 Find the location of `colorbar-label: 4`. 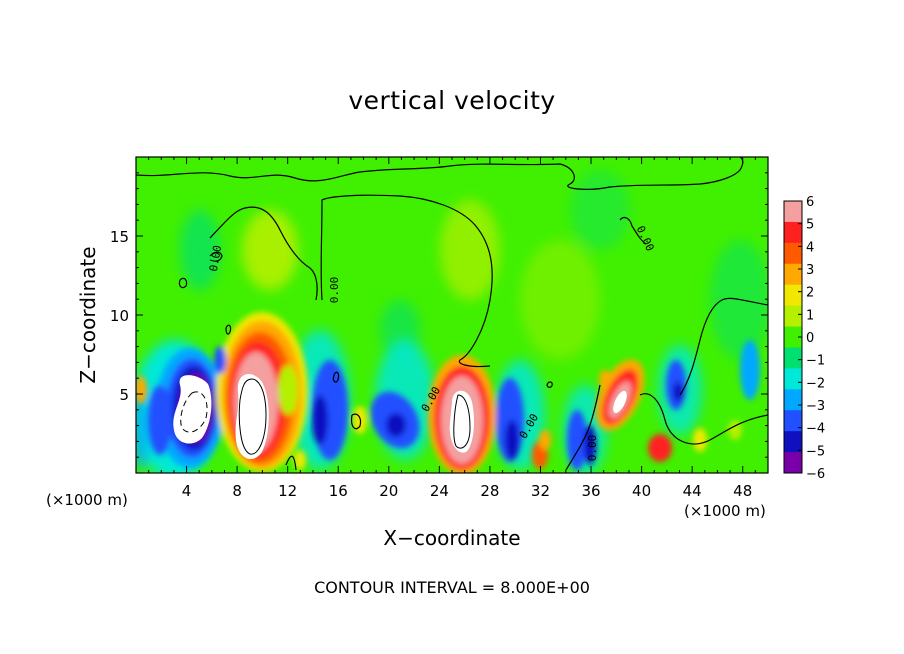

colorbar-label: 4 is located at coordinates (810, 247).